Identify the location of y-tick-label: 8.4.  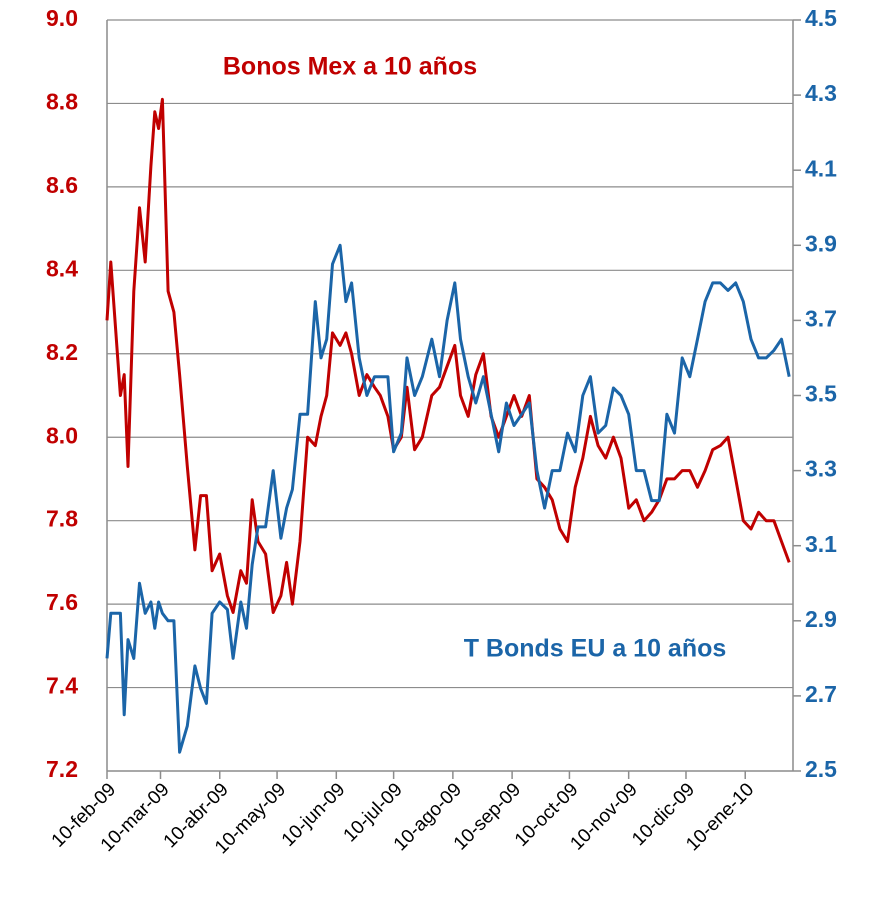
(62, 268).